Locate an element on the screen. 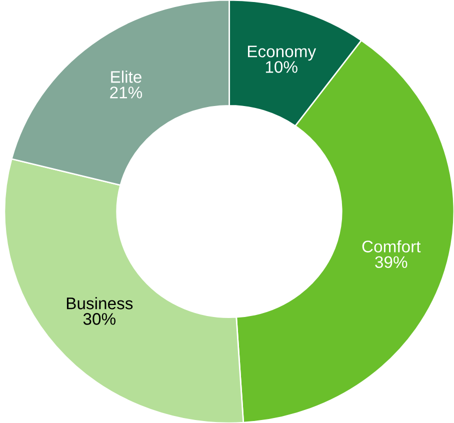  data-label: 30% is located at coordinates (99, 319).